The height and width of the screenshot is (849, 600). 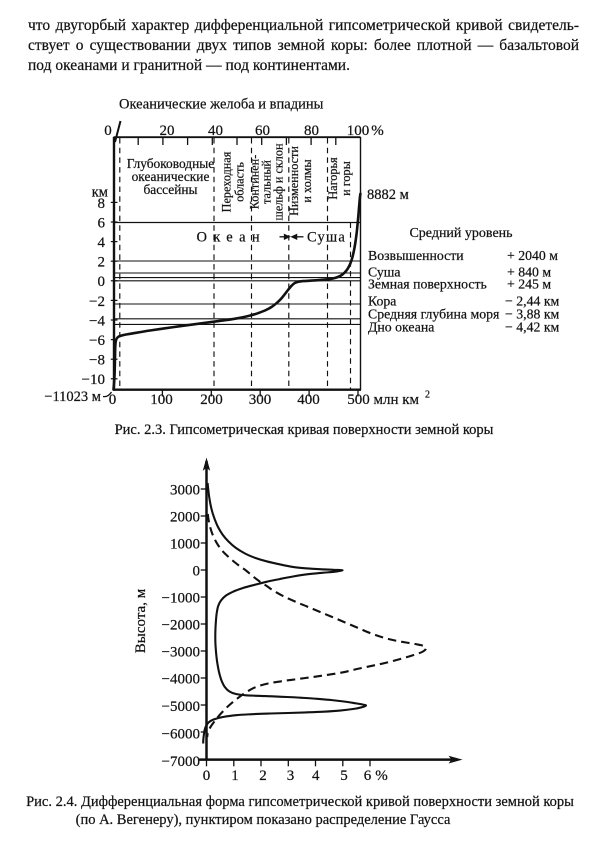 I want to click on svg-text: Дно океана, so click(x=401, y=327).